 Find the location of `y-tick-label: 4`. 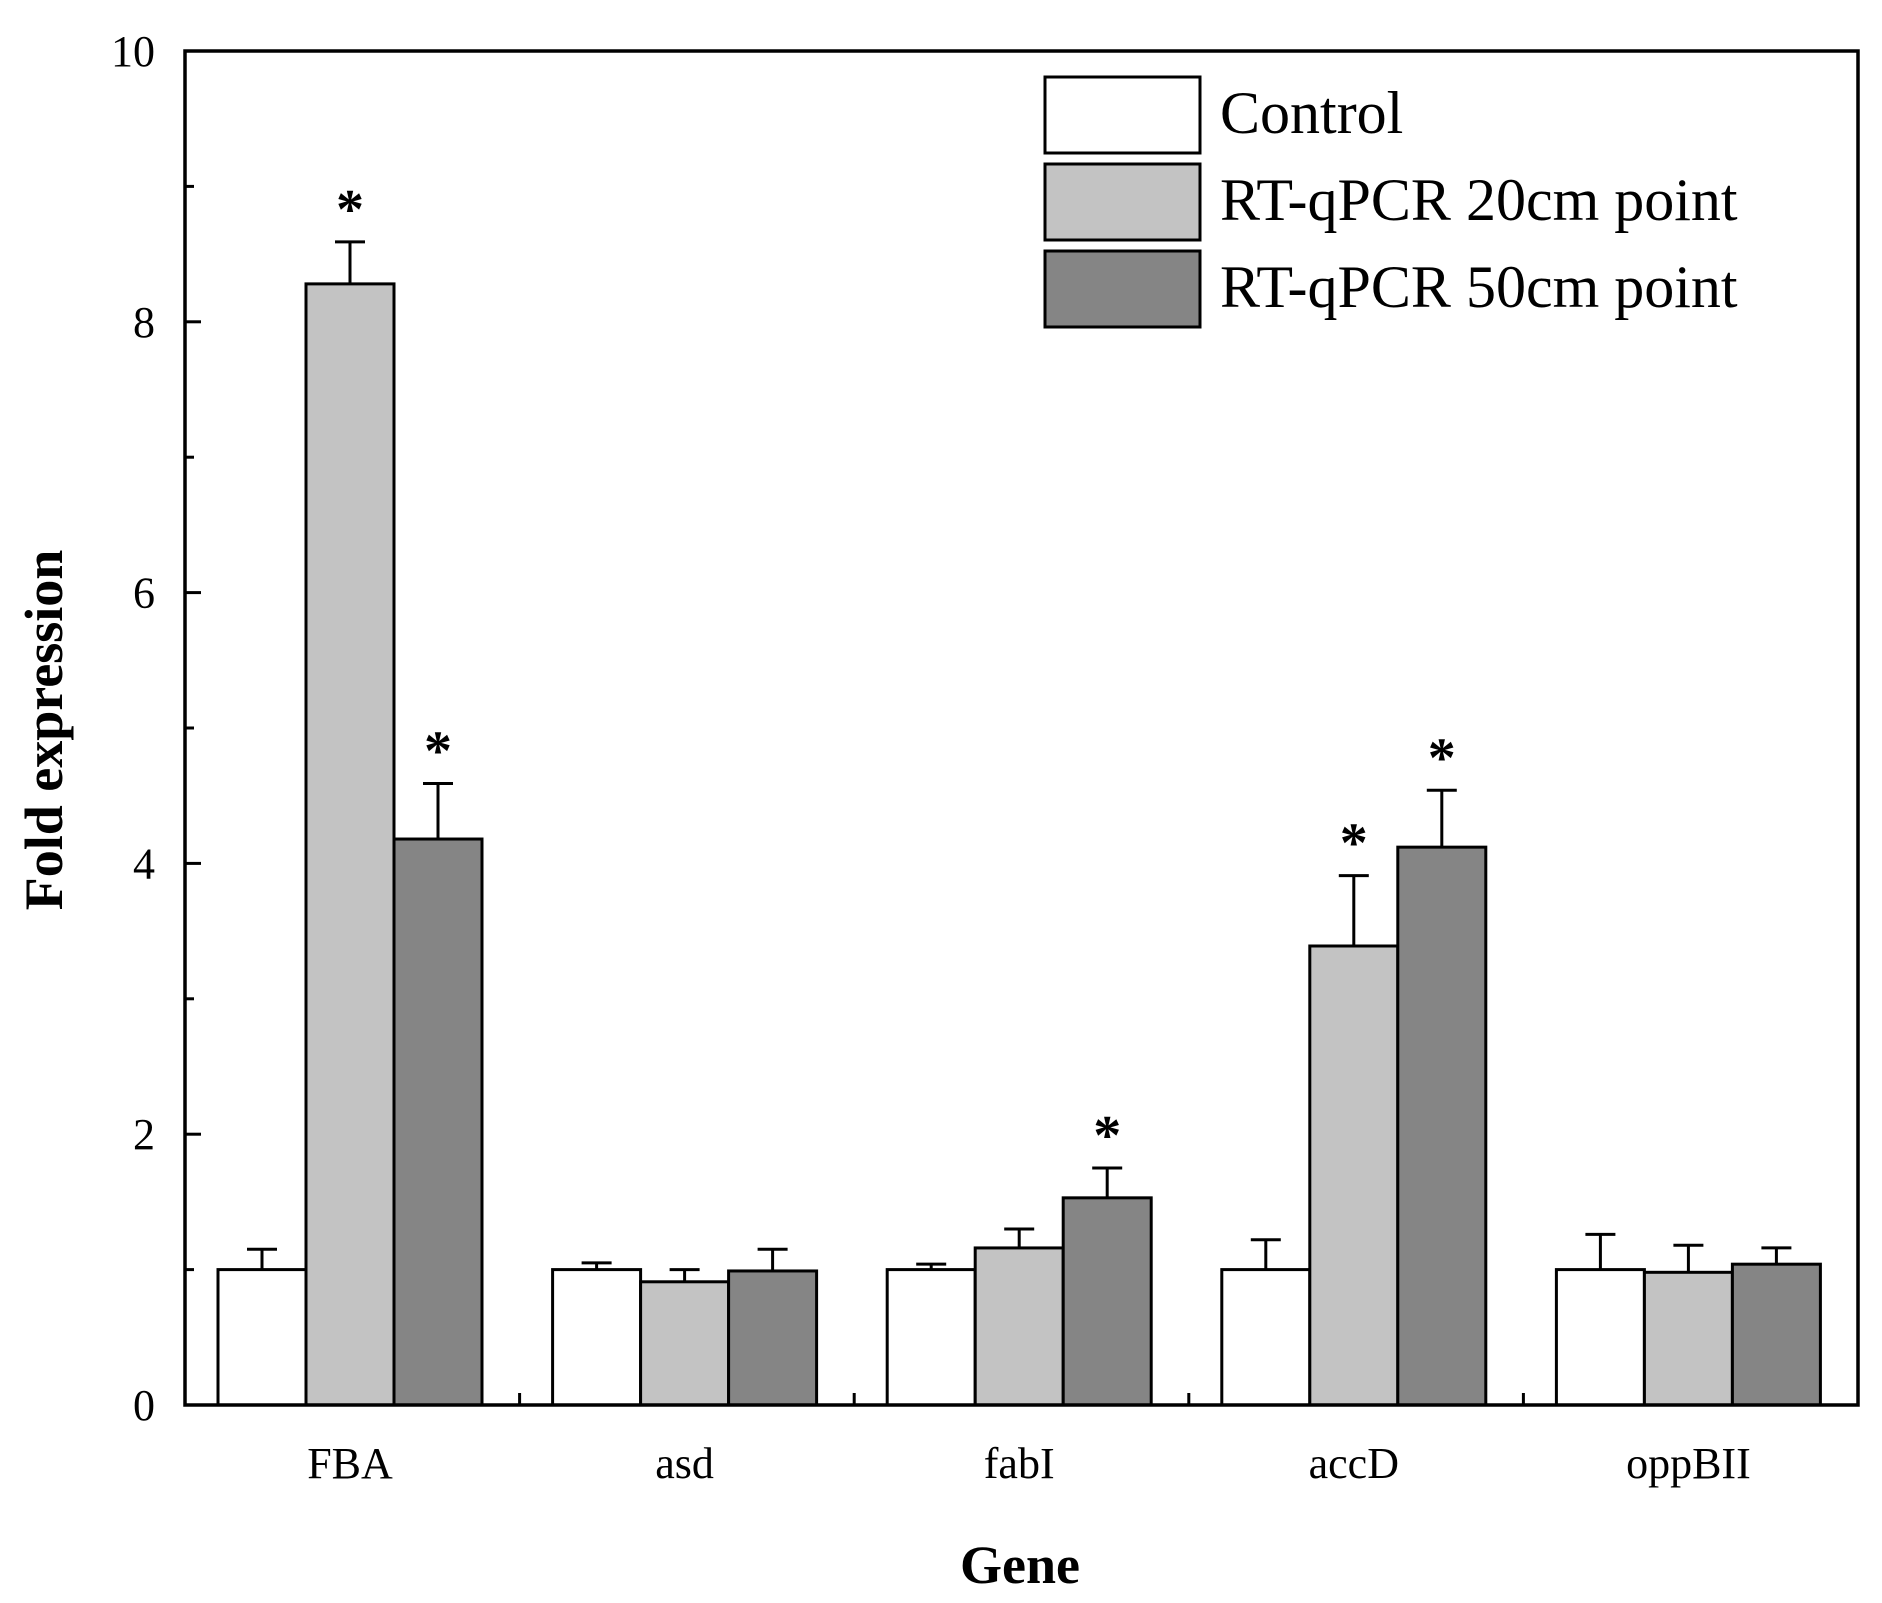

y-tick-label: 4 is located at coordinates (144, 863).